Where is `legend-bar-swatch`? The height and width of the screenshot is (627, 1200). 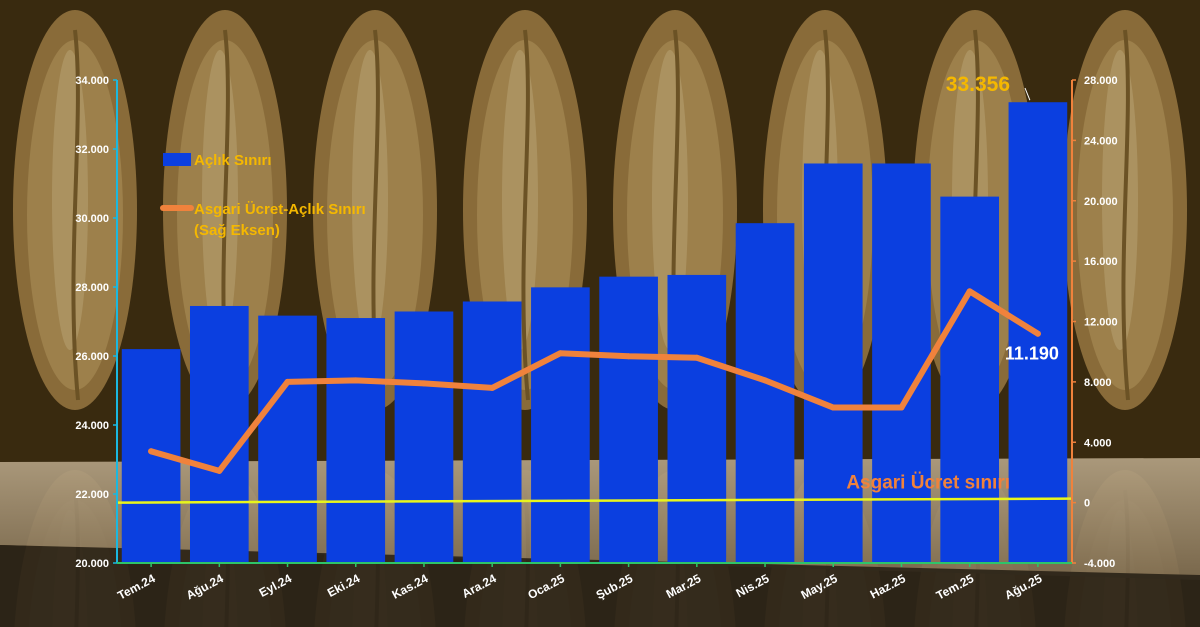
legend-bar-swatch is located at coordinates (177, 159).